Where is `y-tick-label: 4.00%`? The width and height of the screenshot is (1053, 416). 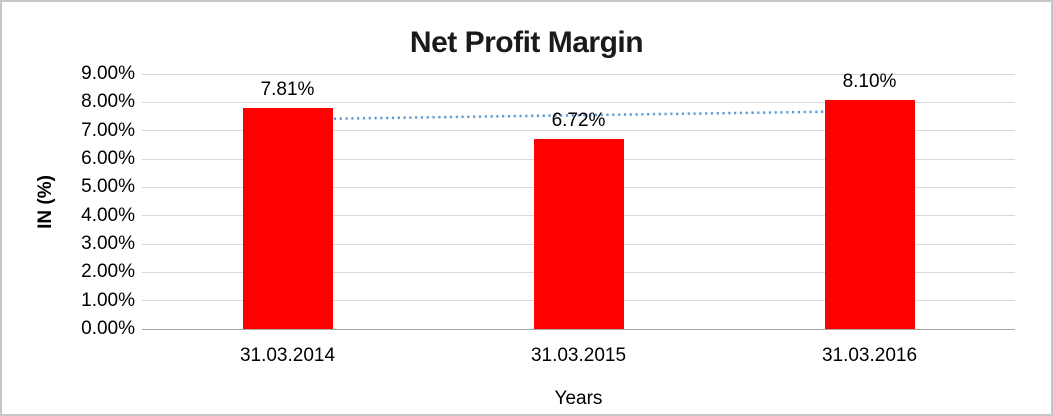 y-tick-label: 4.00% is located at coordinates (108, 215).